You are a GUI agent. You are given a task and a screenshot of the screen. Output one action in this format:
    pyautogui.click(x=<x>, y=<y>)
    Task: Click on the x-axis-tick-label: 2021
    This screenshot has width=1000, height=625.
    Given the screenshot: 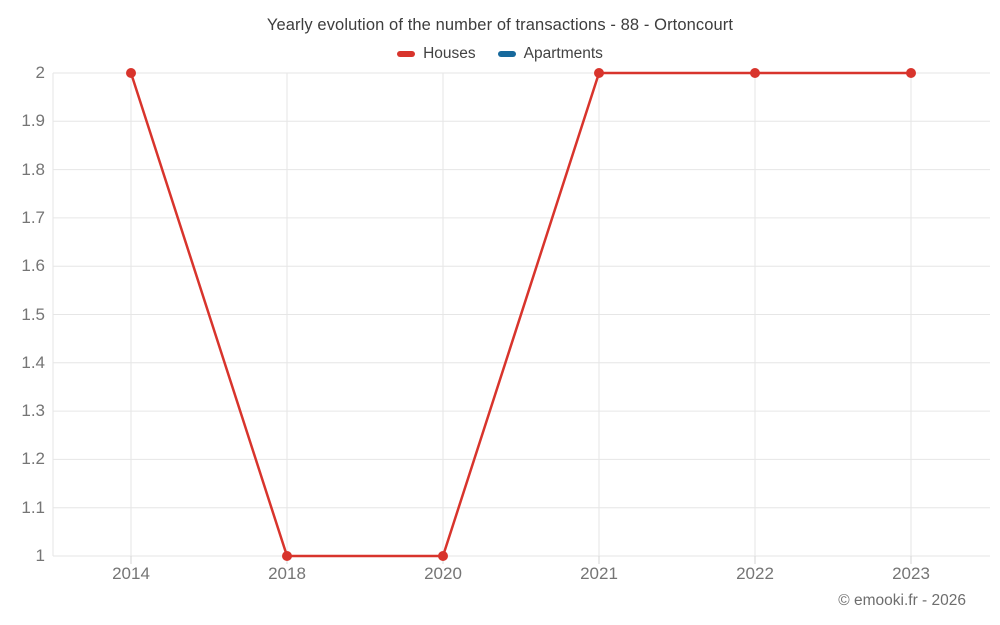 What is the action you would take?
    pyautogui.click(x=599, y=573)
    